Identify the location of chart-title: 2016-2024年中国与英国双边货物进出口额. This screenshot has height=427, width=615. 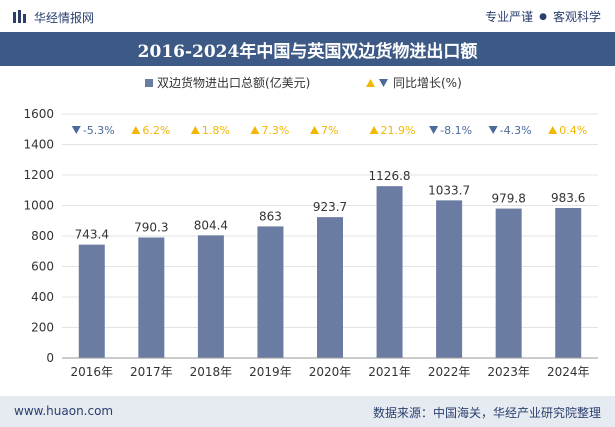
(307, 51).